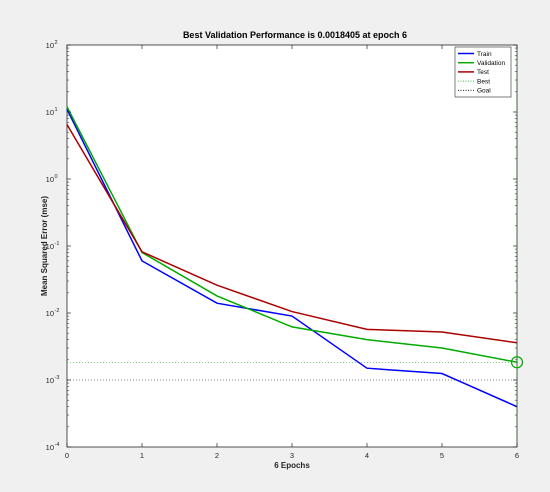 Image resolution: width=550 pixels, height=492 pixels. I want to click on legend: Train Validation Test Best Goal, so click(483, 72).